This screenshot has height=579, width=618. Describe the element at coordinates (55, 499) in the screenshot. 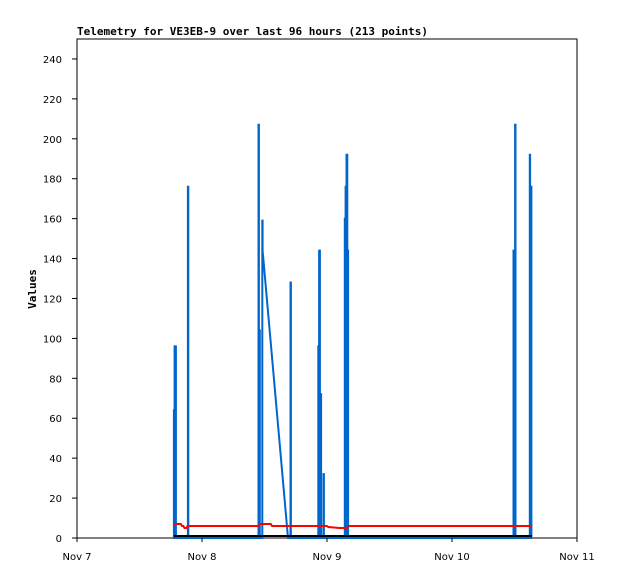

I see `y-tick-label-1: 20` at that location.